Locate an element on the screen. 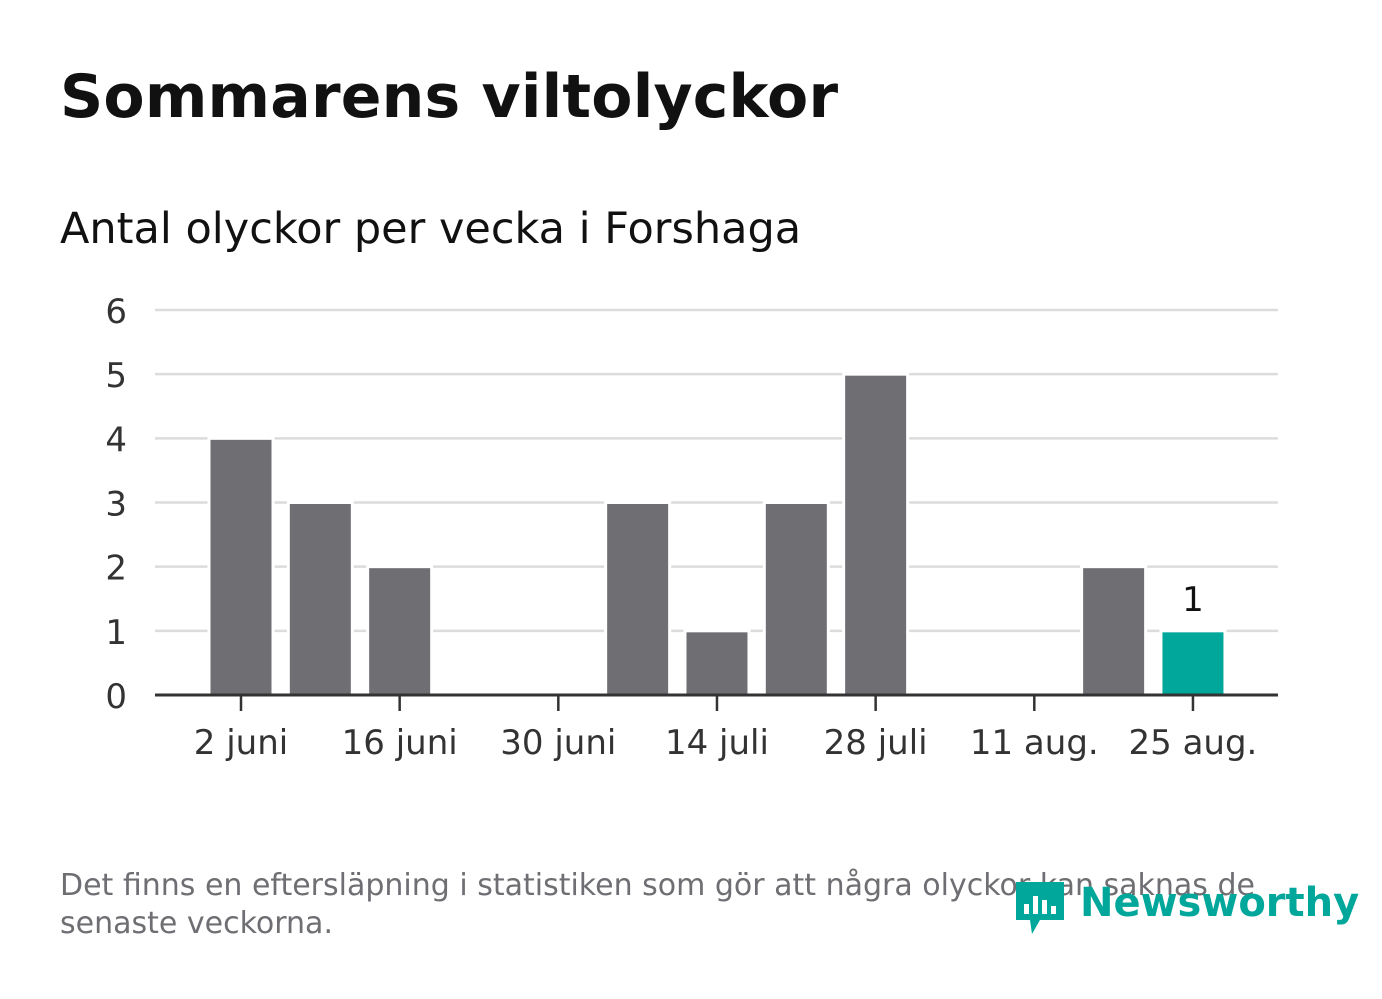 The height and width of the screenshot is (999, 1382). y-tick-label: 4 is located at coordinates (116, 440).